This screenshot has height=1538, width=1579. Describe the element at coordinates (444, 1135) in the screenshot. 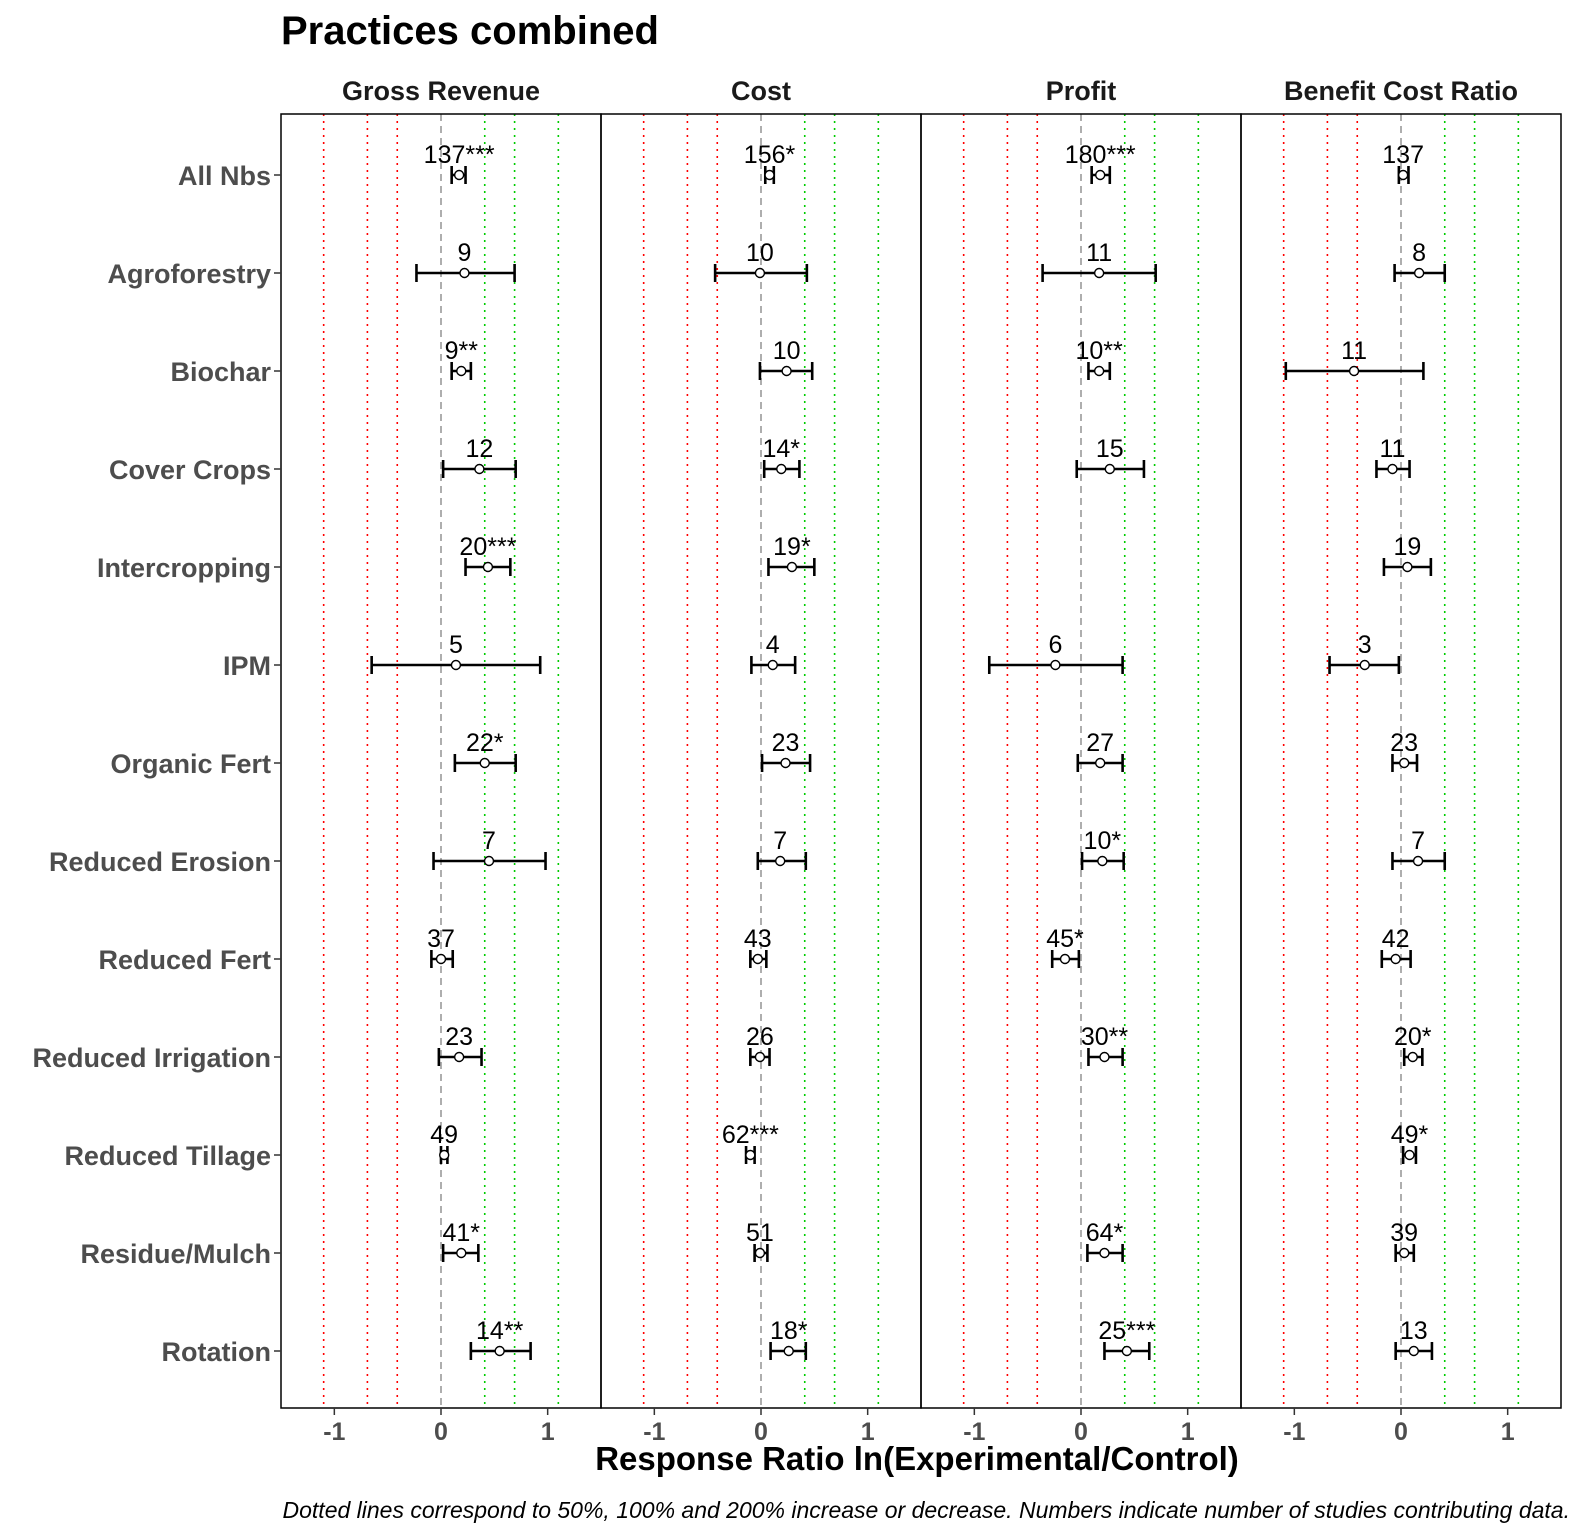

I see `study-count-label: 49` at that location.